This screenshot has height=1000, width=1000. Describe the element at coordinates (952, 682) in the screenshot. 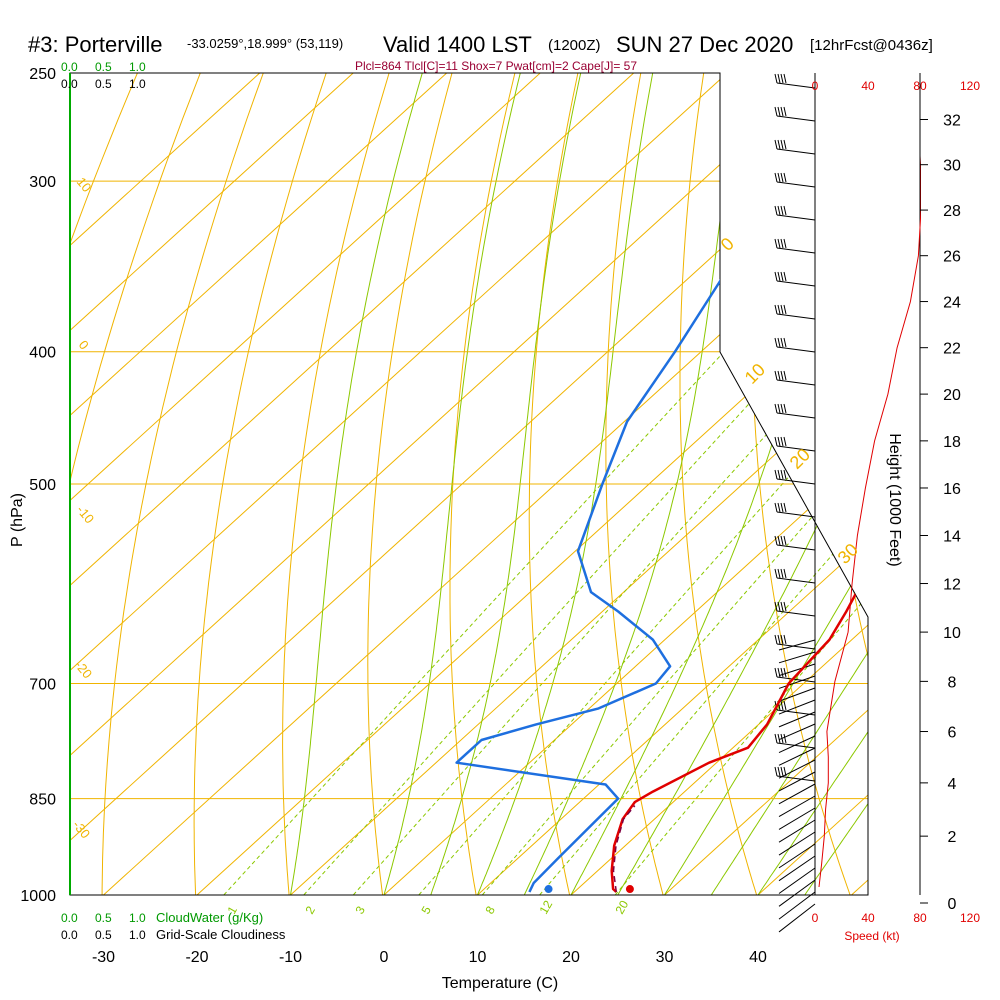

I see `height-tick-label: 8` at that location.